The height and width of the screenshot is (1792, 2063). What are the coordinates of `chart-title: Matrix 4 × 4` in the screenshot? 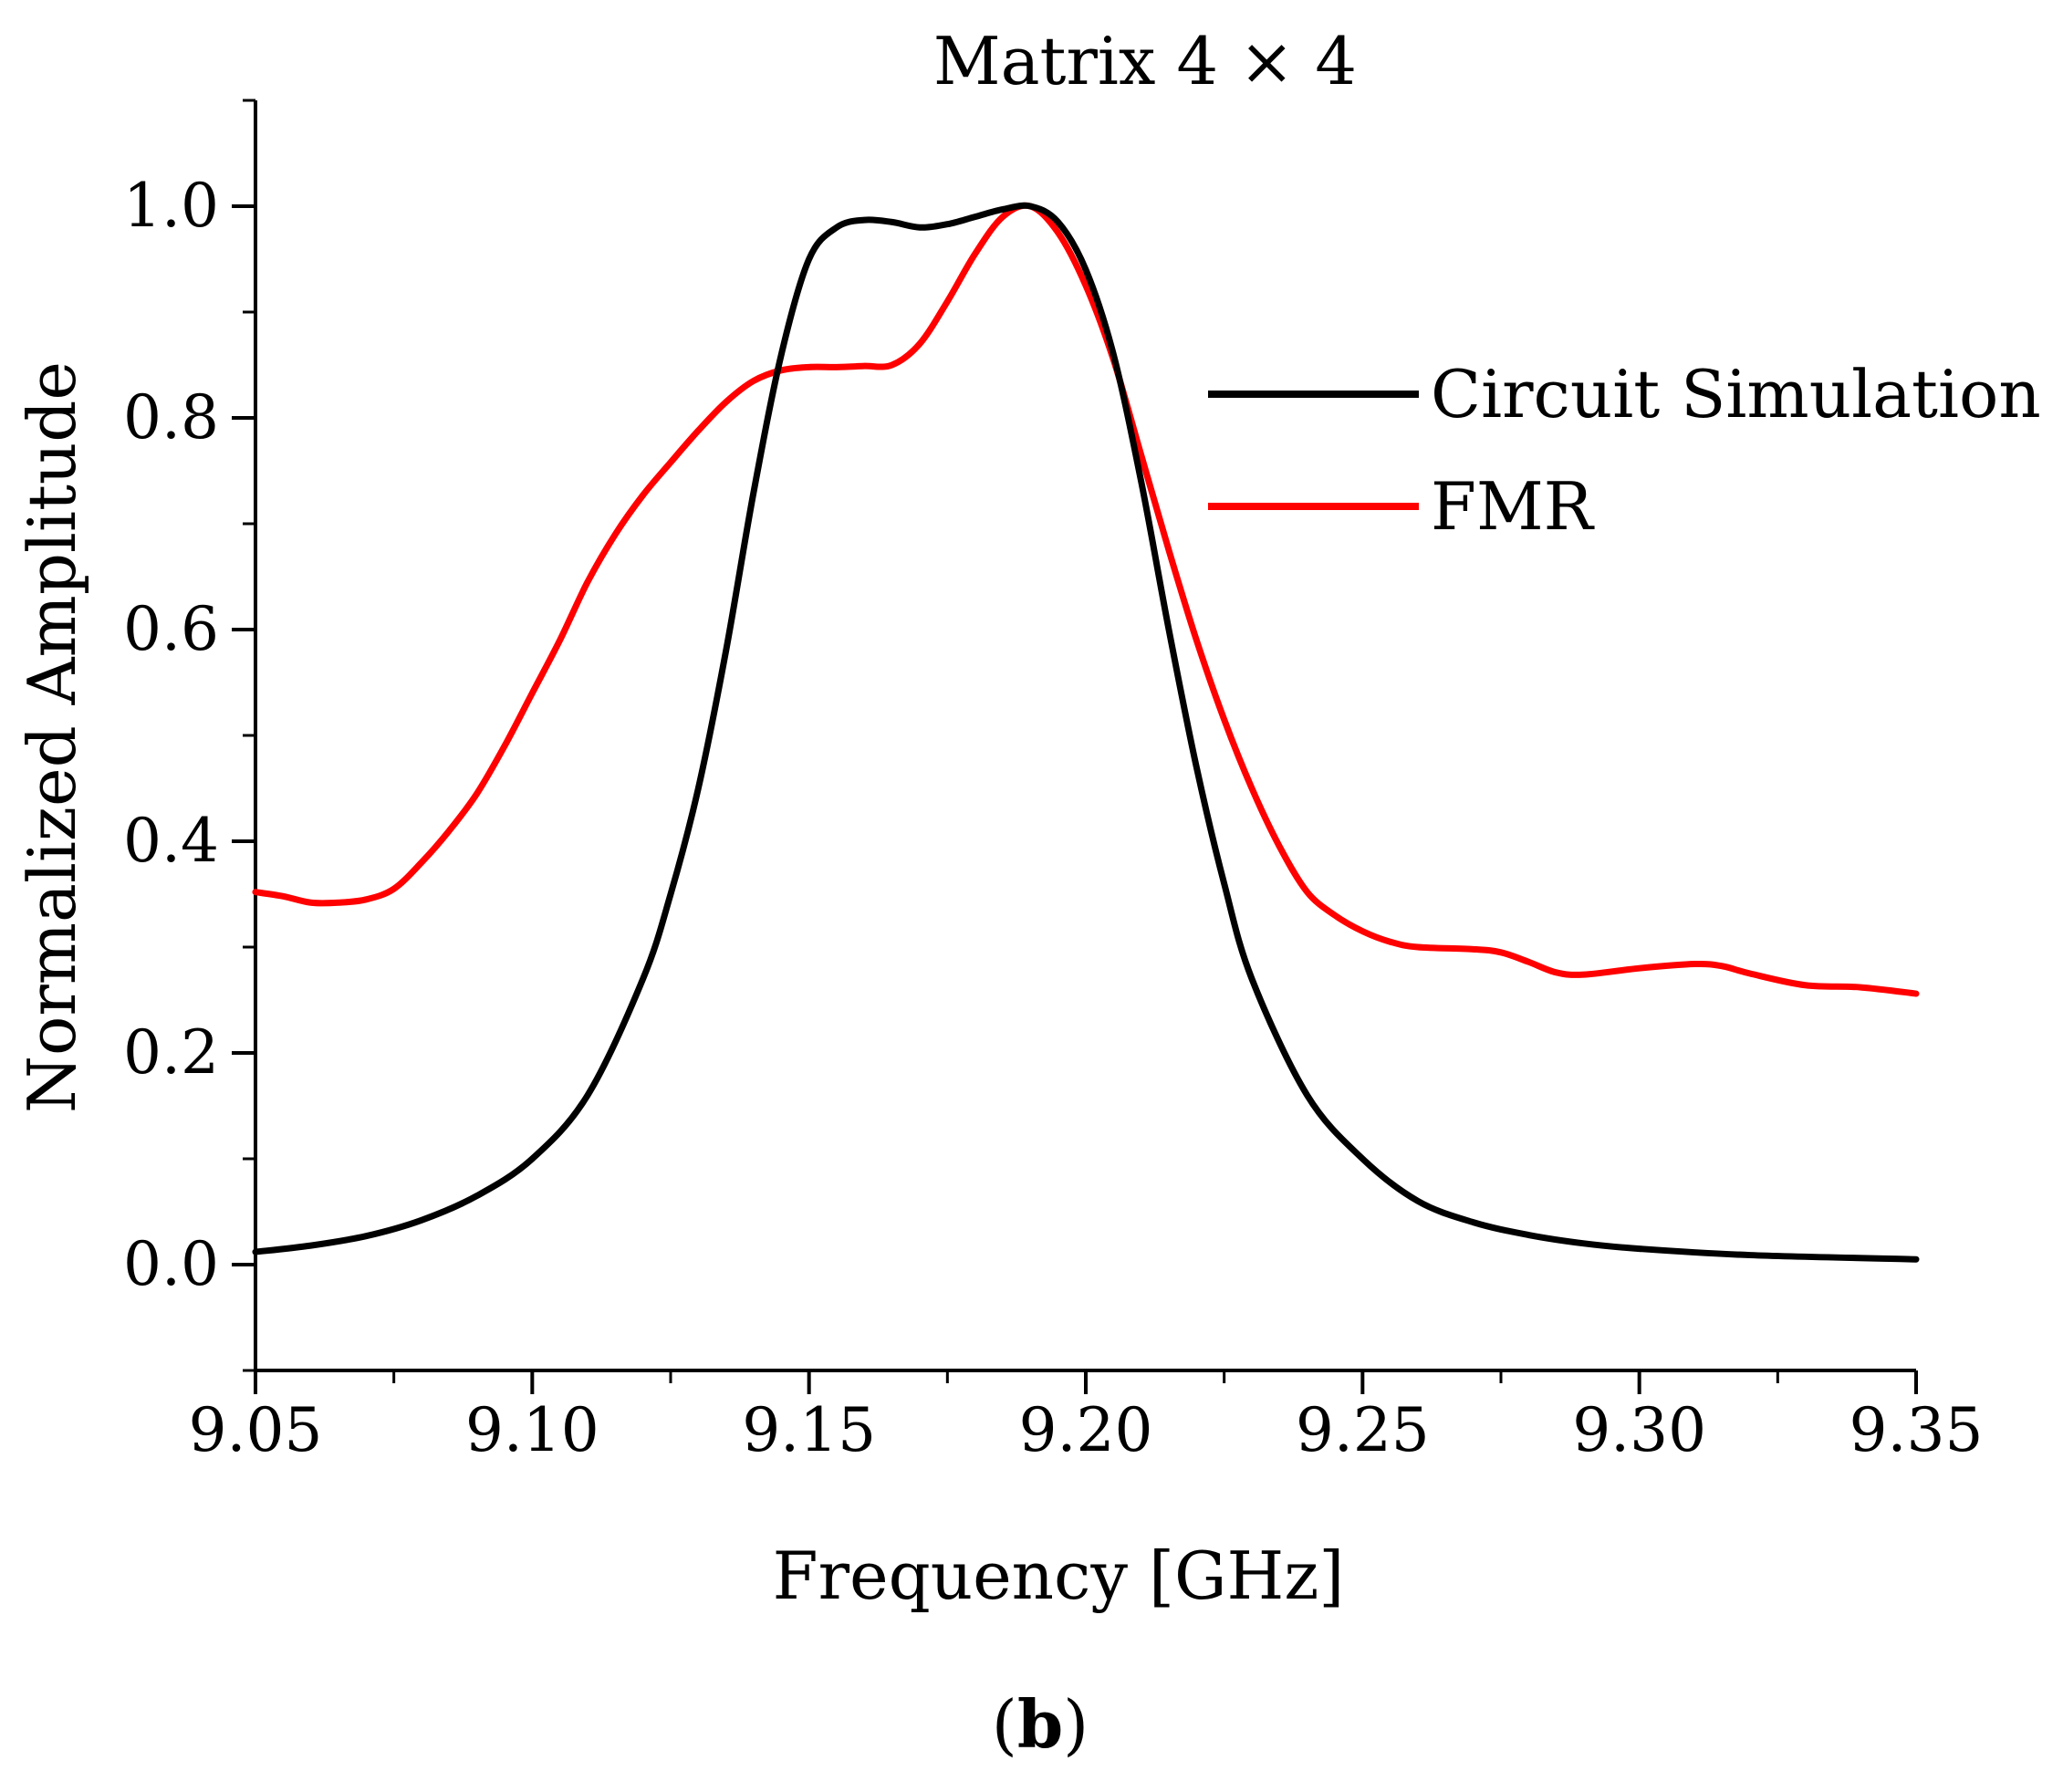 It's located at (1145, 61).